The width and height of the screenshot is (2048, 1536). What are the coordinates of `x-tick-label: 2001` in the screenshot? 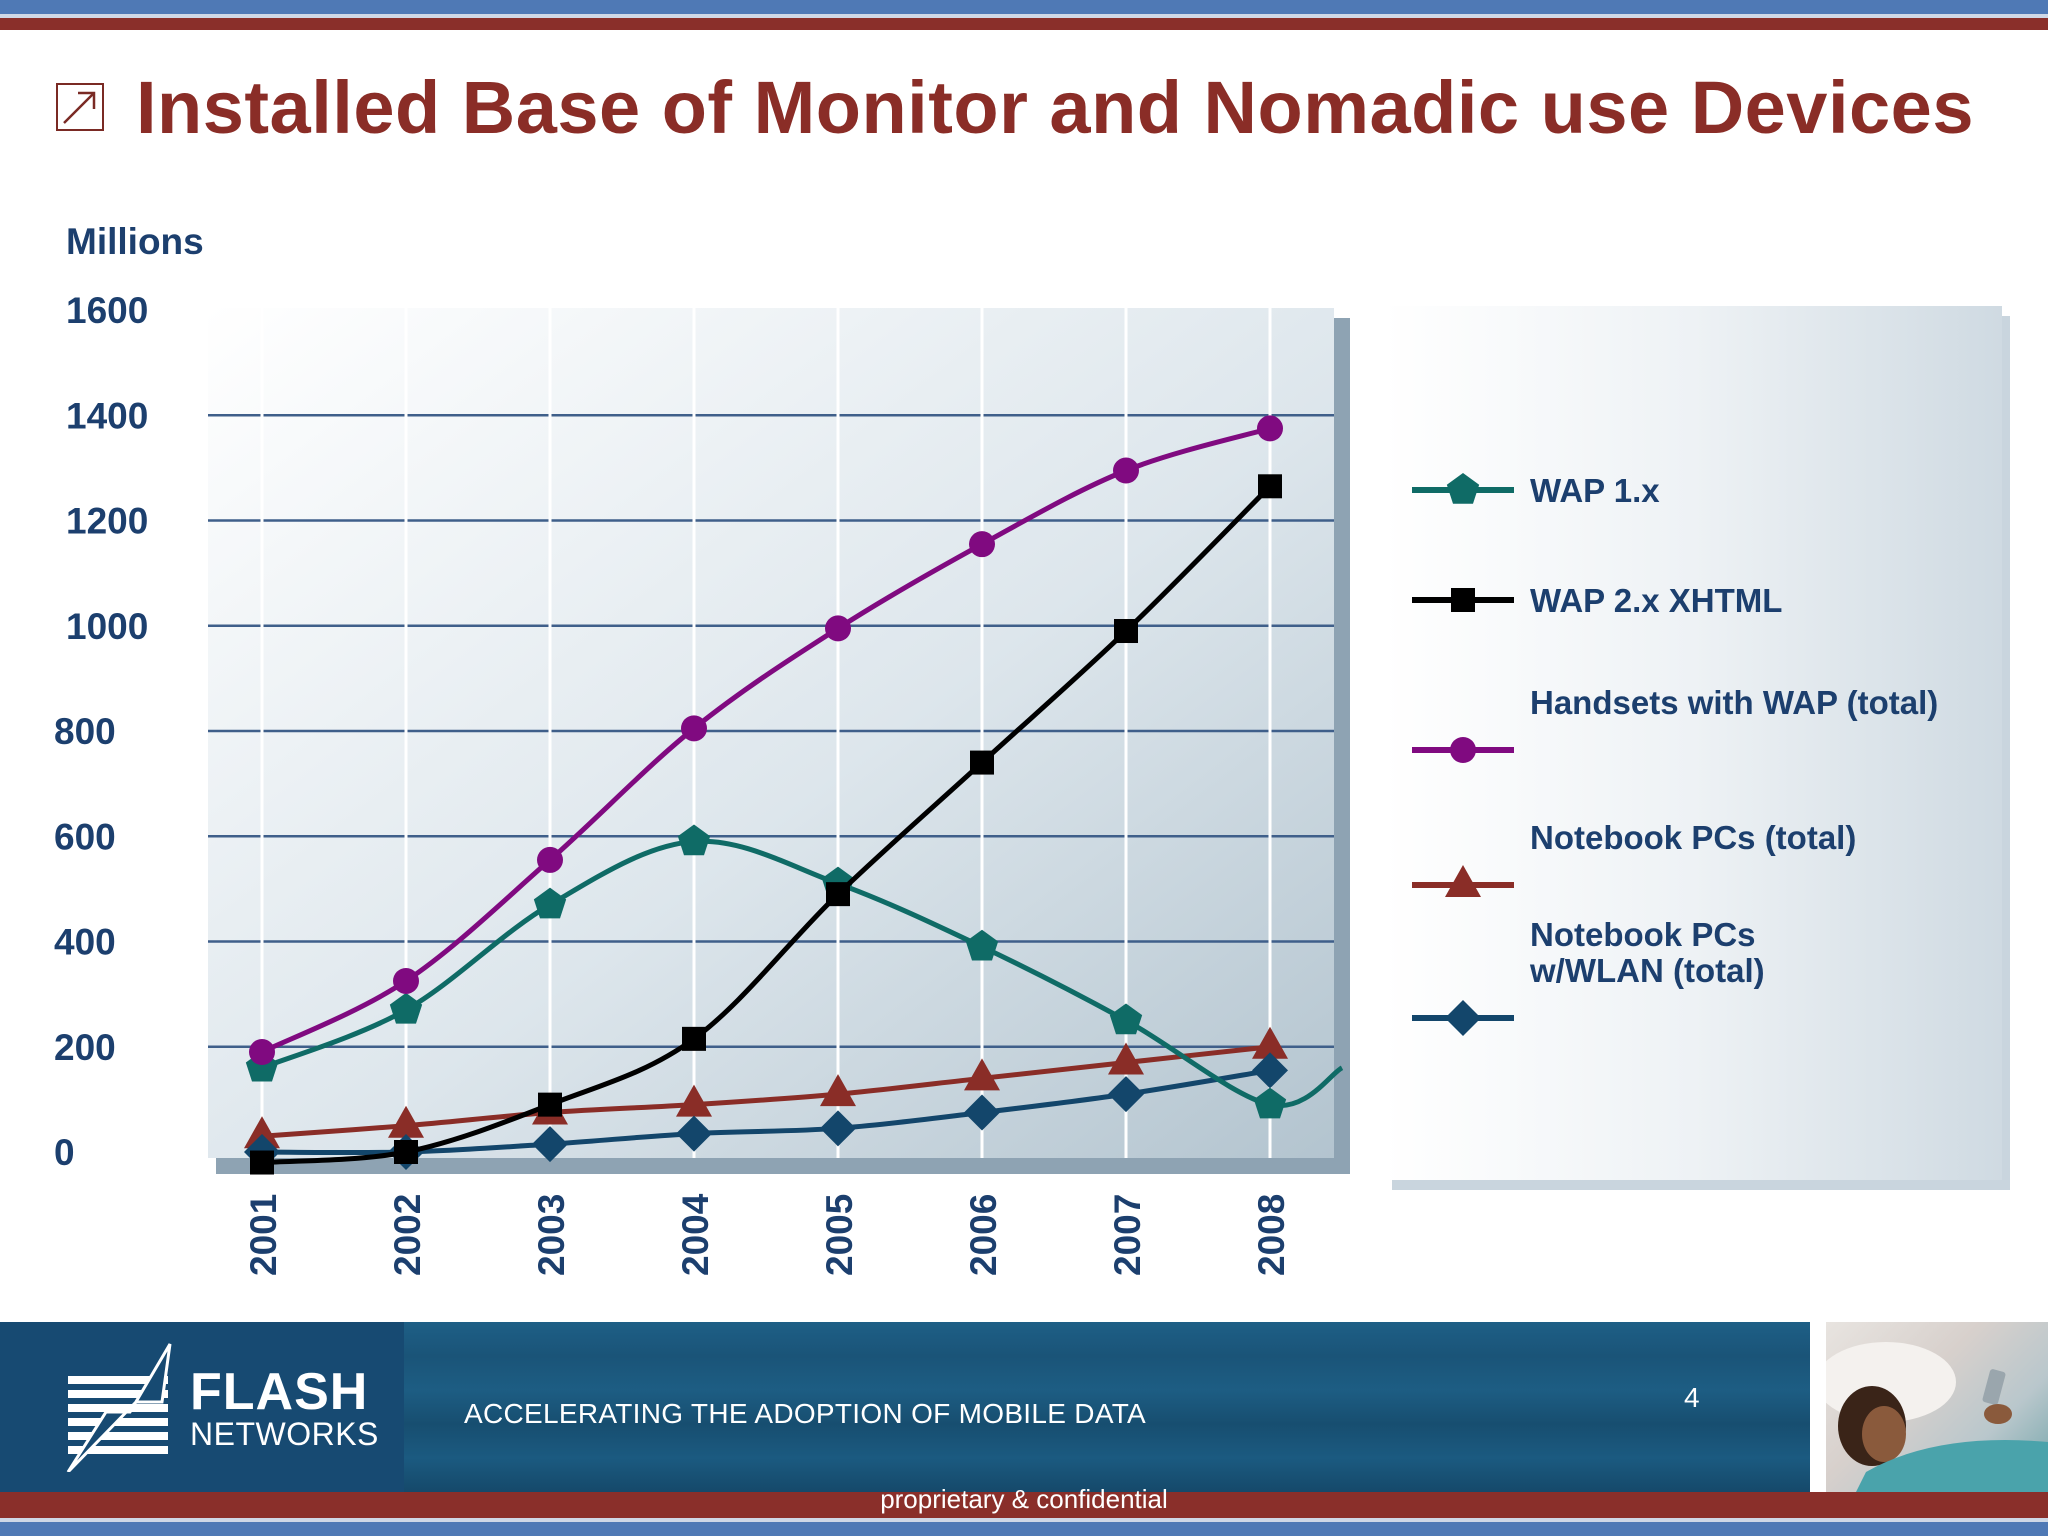 It's located at (263, 1235).